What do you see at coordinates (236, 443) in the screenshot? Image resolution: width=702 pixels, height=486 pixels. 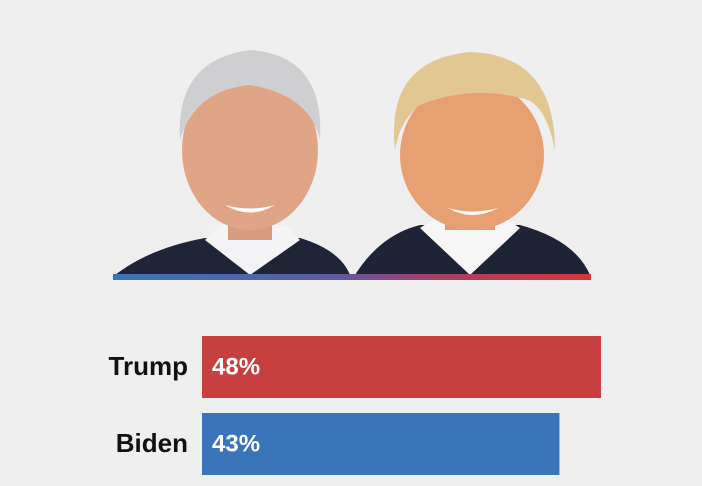 I see `value-label: 43%` at bounding box center [236, 443].